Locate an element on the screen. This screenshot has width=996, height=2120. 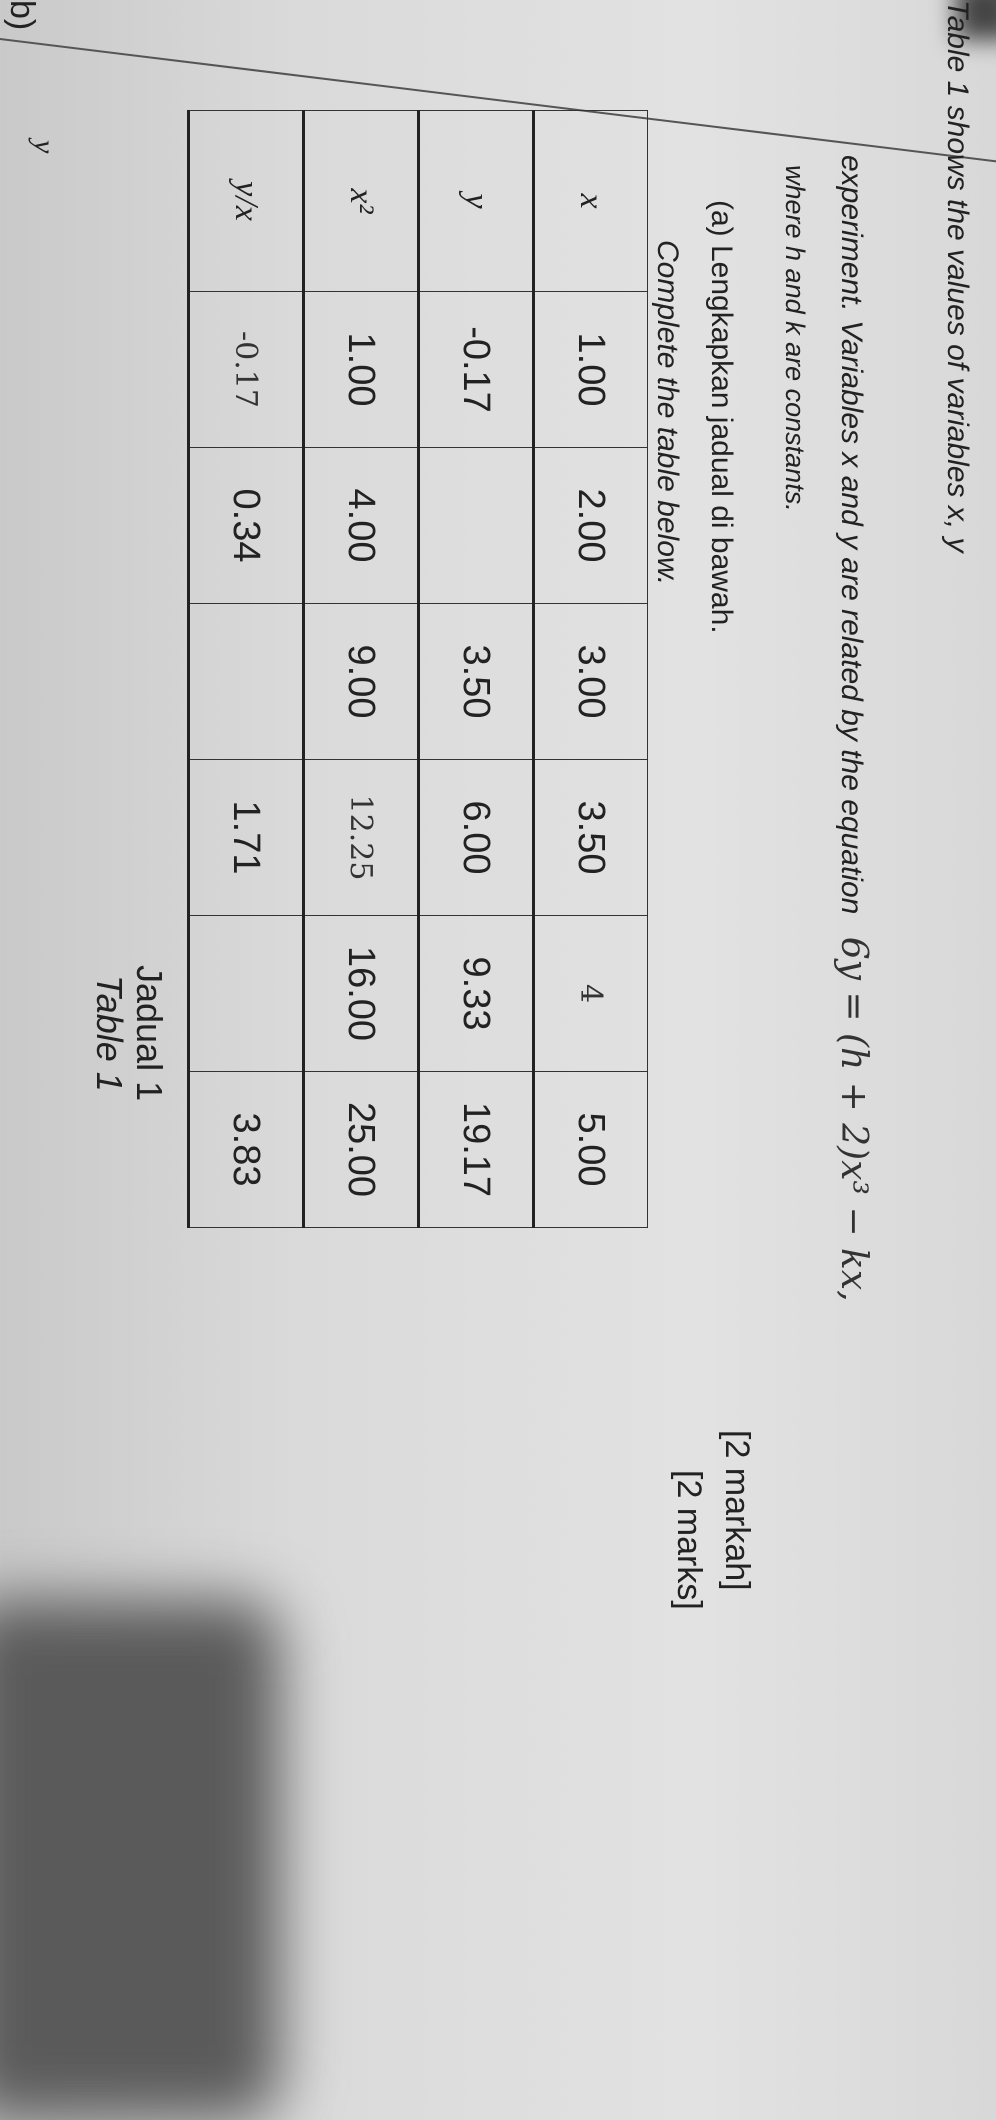
table-cell: -0.17 is located at coordinates (476, 369).